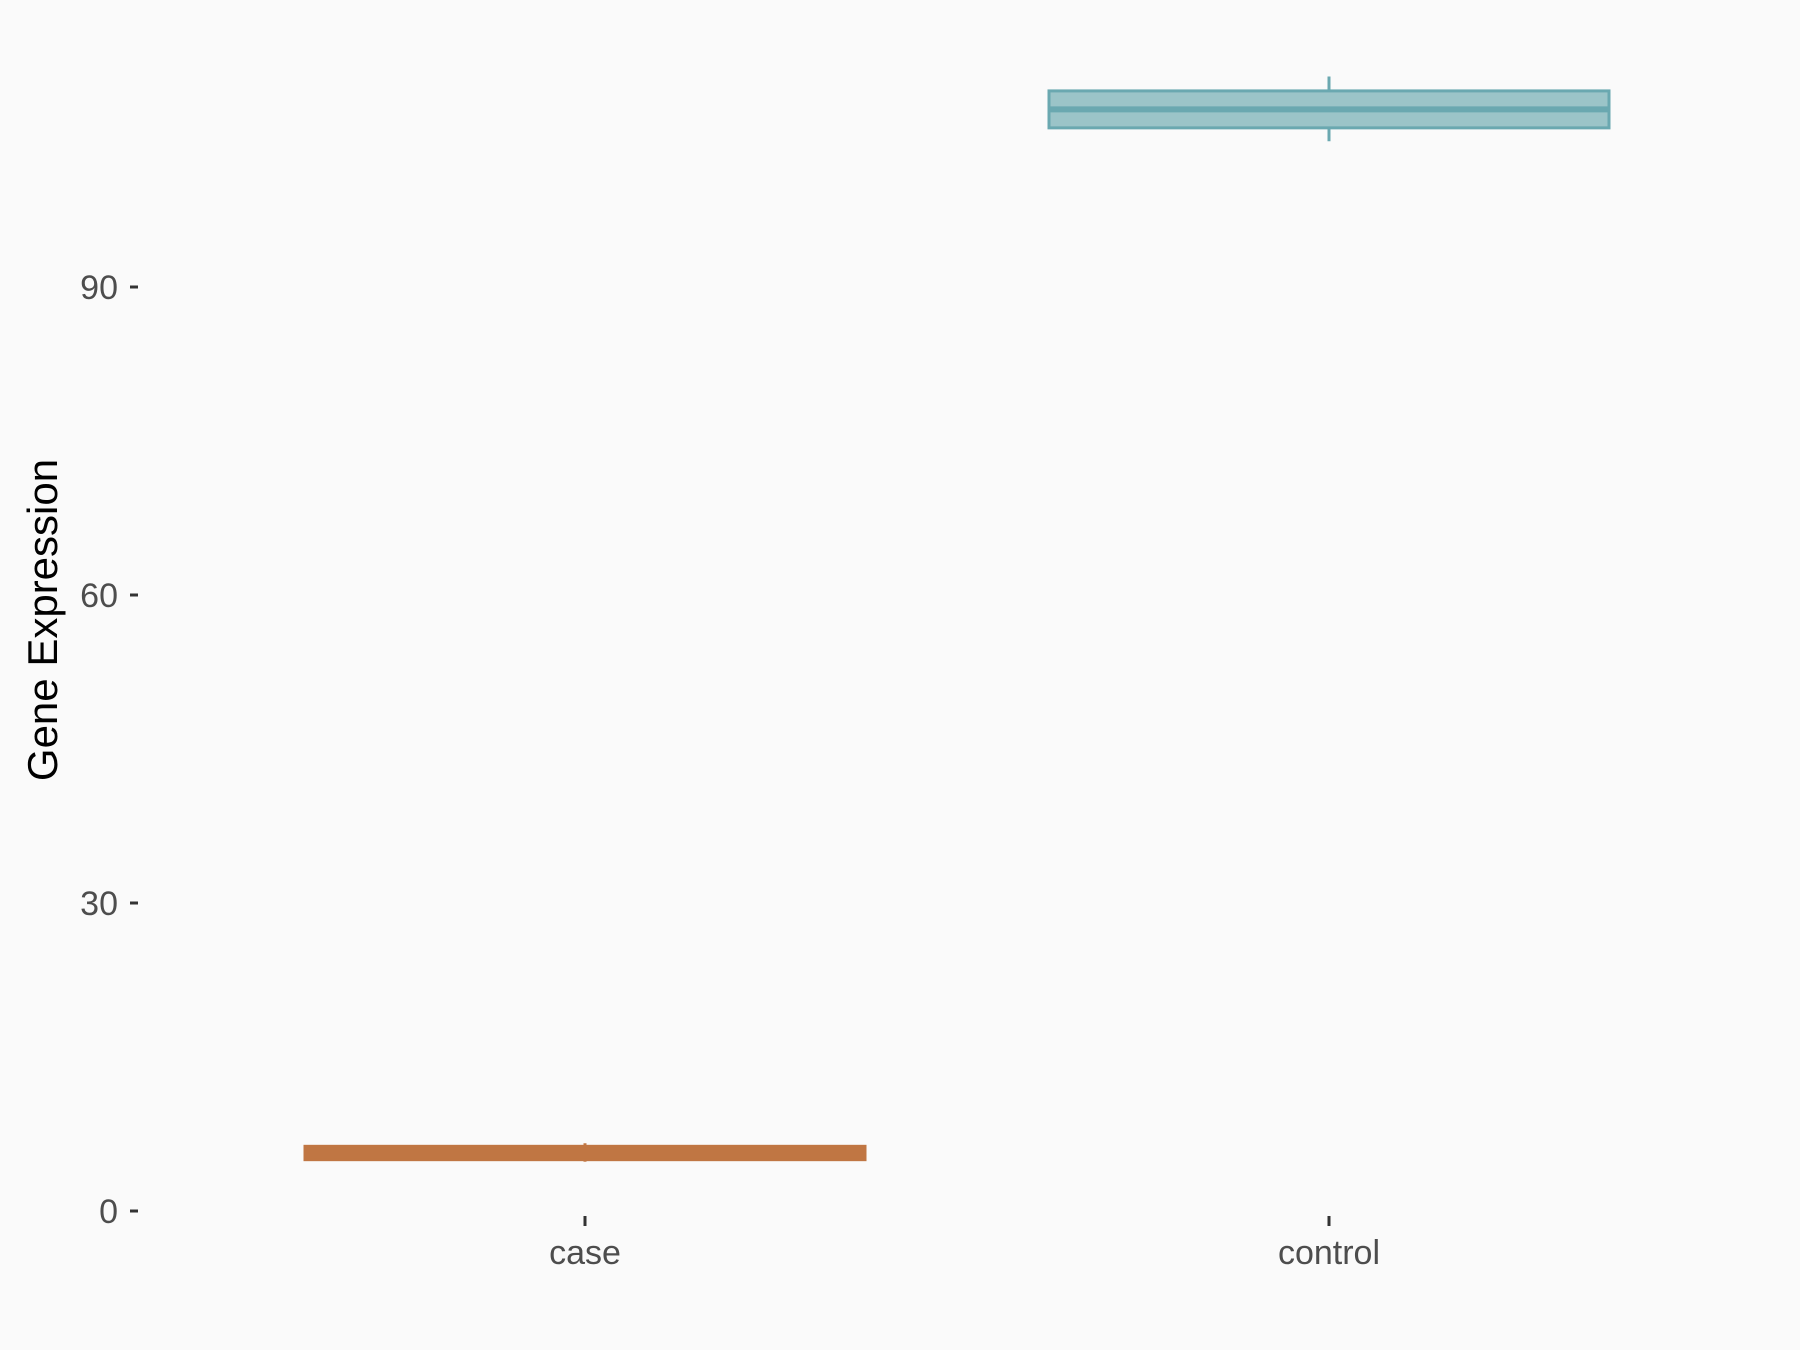  What do you see at coordinates (99, 596) in the screenshot?
I see `y-tick-label: 60` at bounding box center [99, 596].